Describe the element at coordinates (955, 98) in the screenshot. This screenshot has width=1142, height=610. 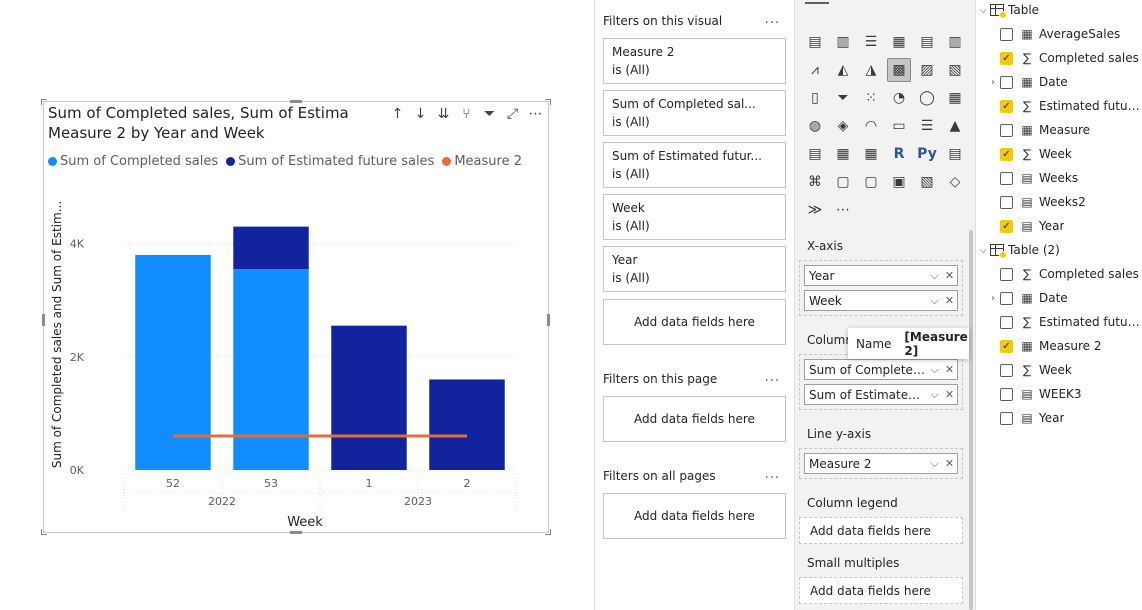
I see `treemap-icon: ▦` at that location.